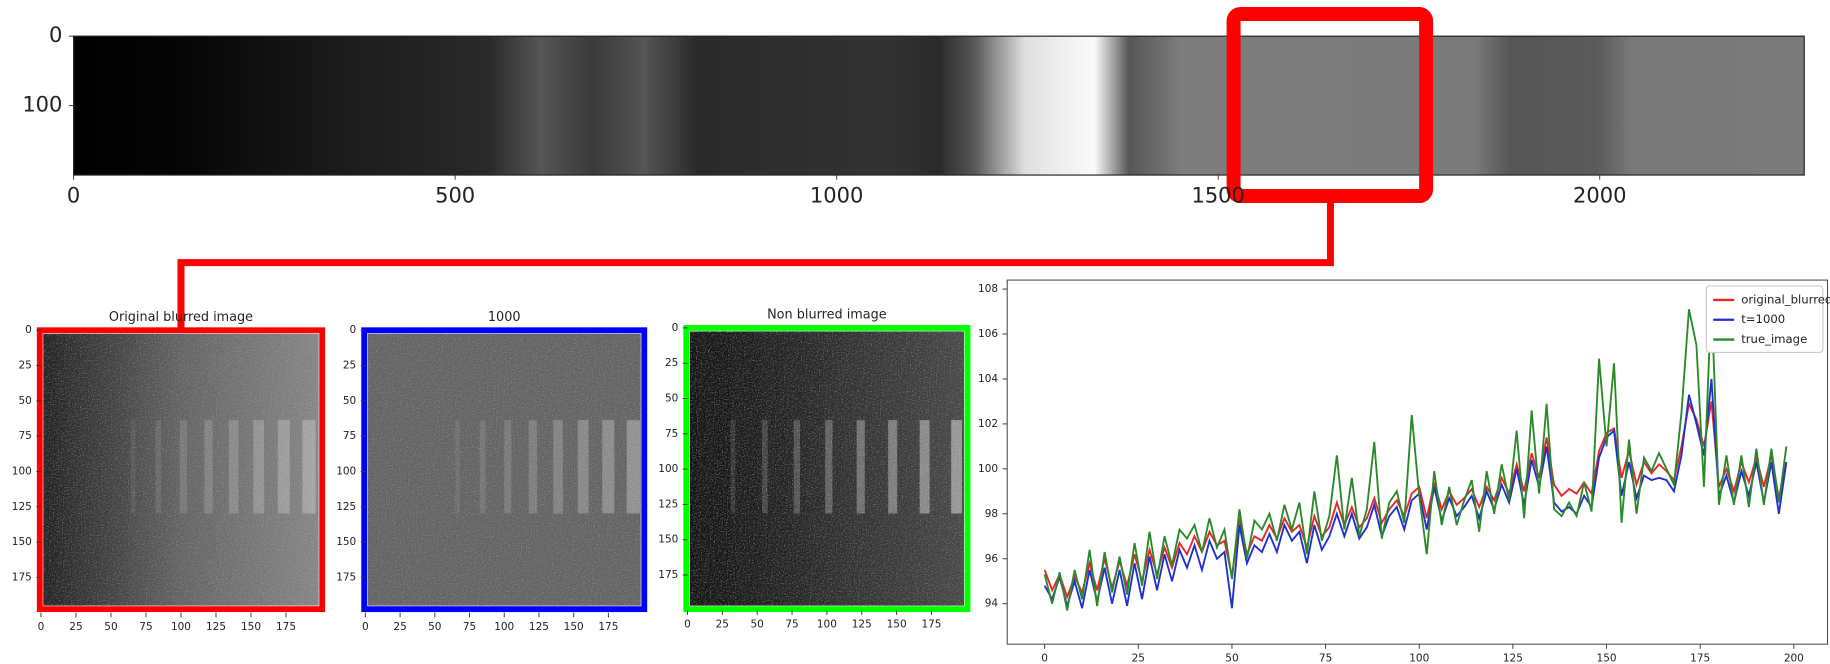 This screenshot has width=1830, height=664. What do you see at coordinates (1764, 319) in the screenshot?
I see `legend-box` at bounding box center [1764, 319].